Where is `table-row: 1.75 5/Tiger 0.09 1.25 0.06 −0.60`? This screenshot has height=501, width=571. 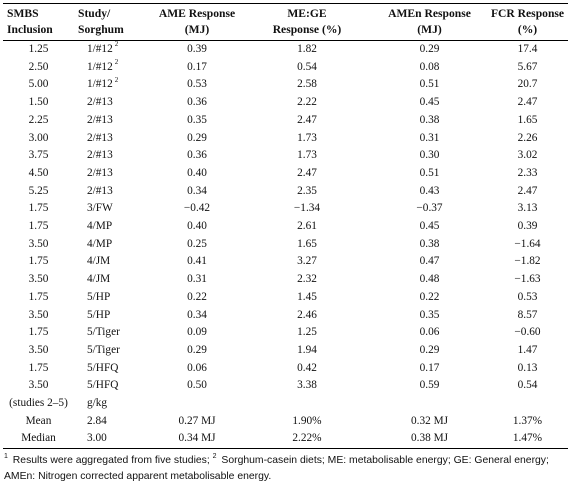
table-row: 1.75 5/Tiger 0.09 1.25 0.06 −0.60 is located at coordinates (285, 333).